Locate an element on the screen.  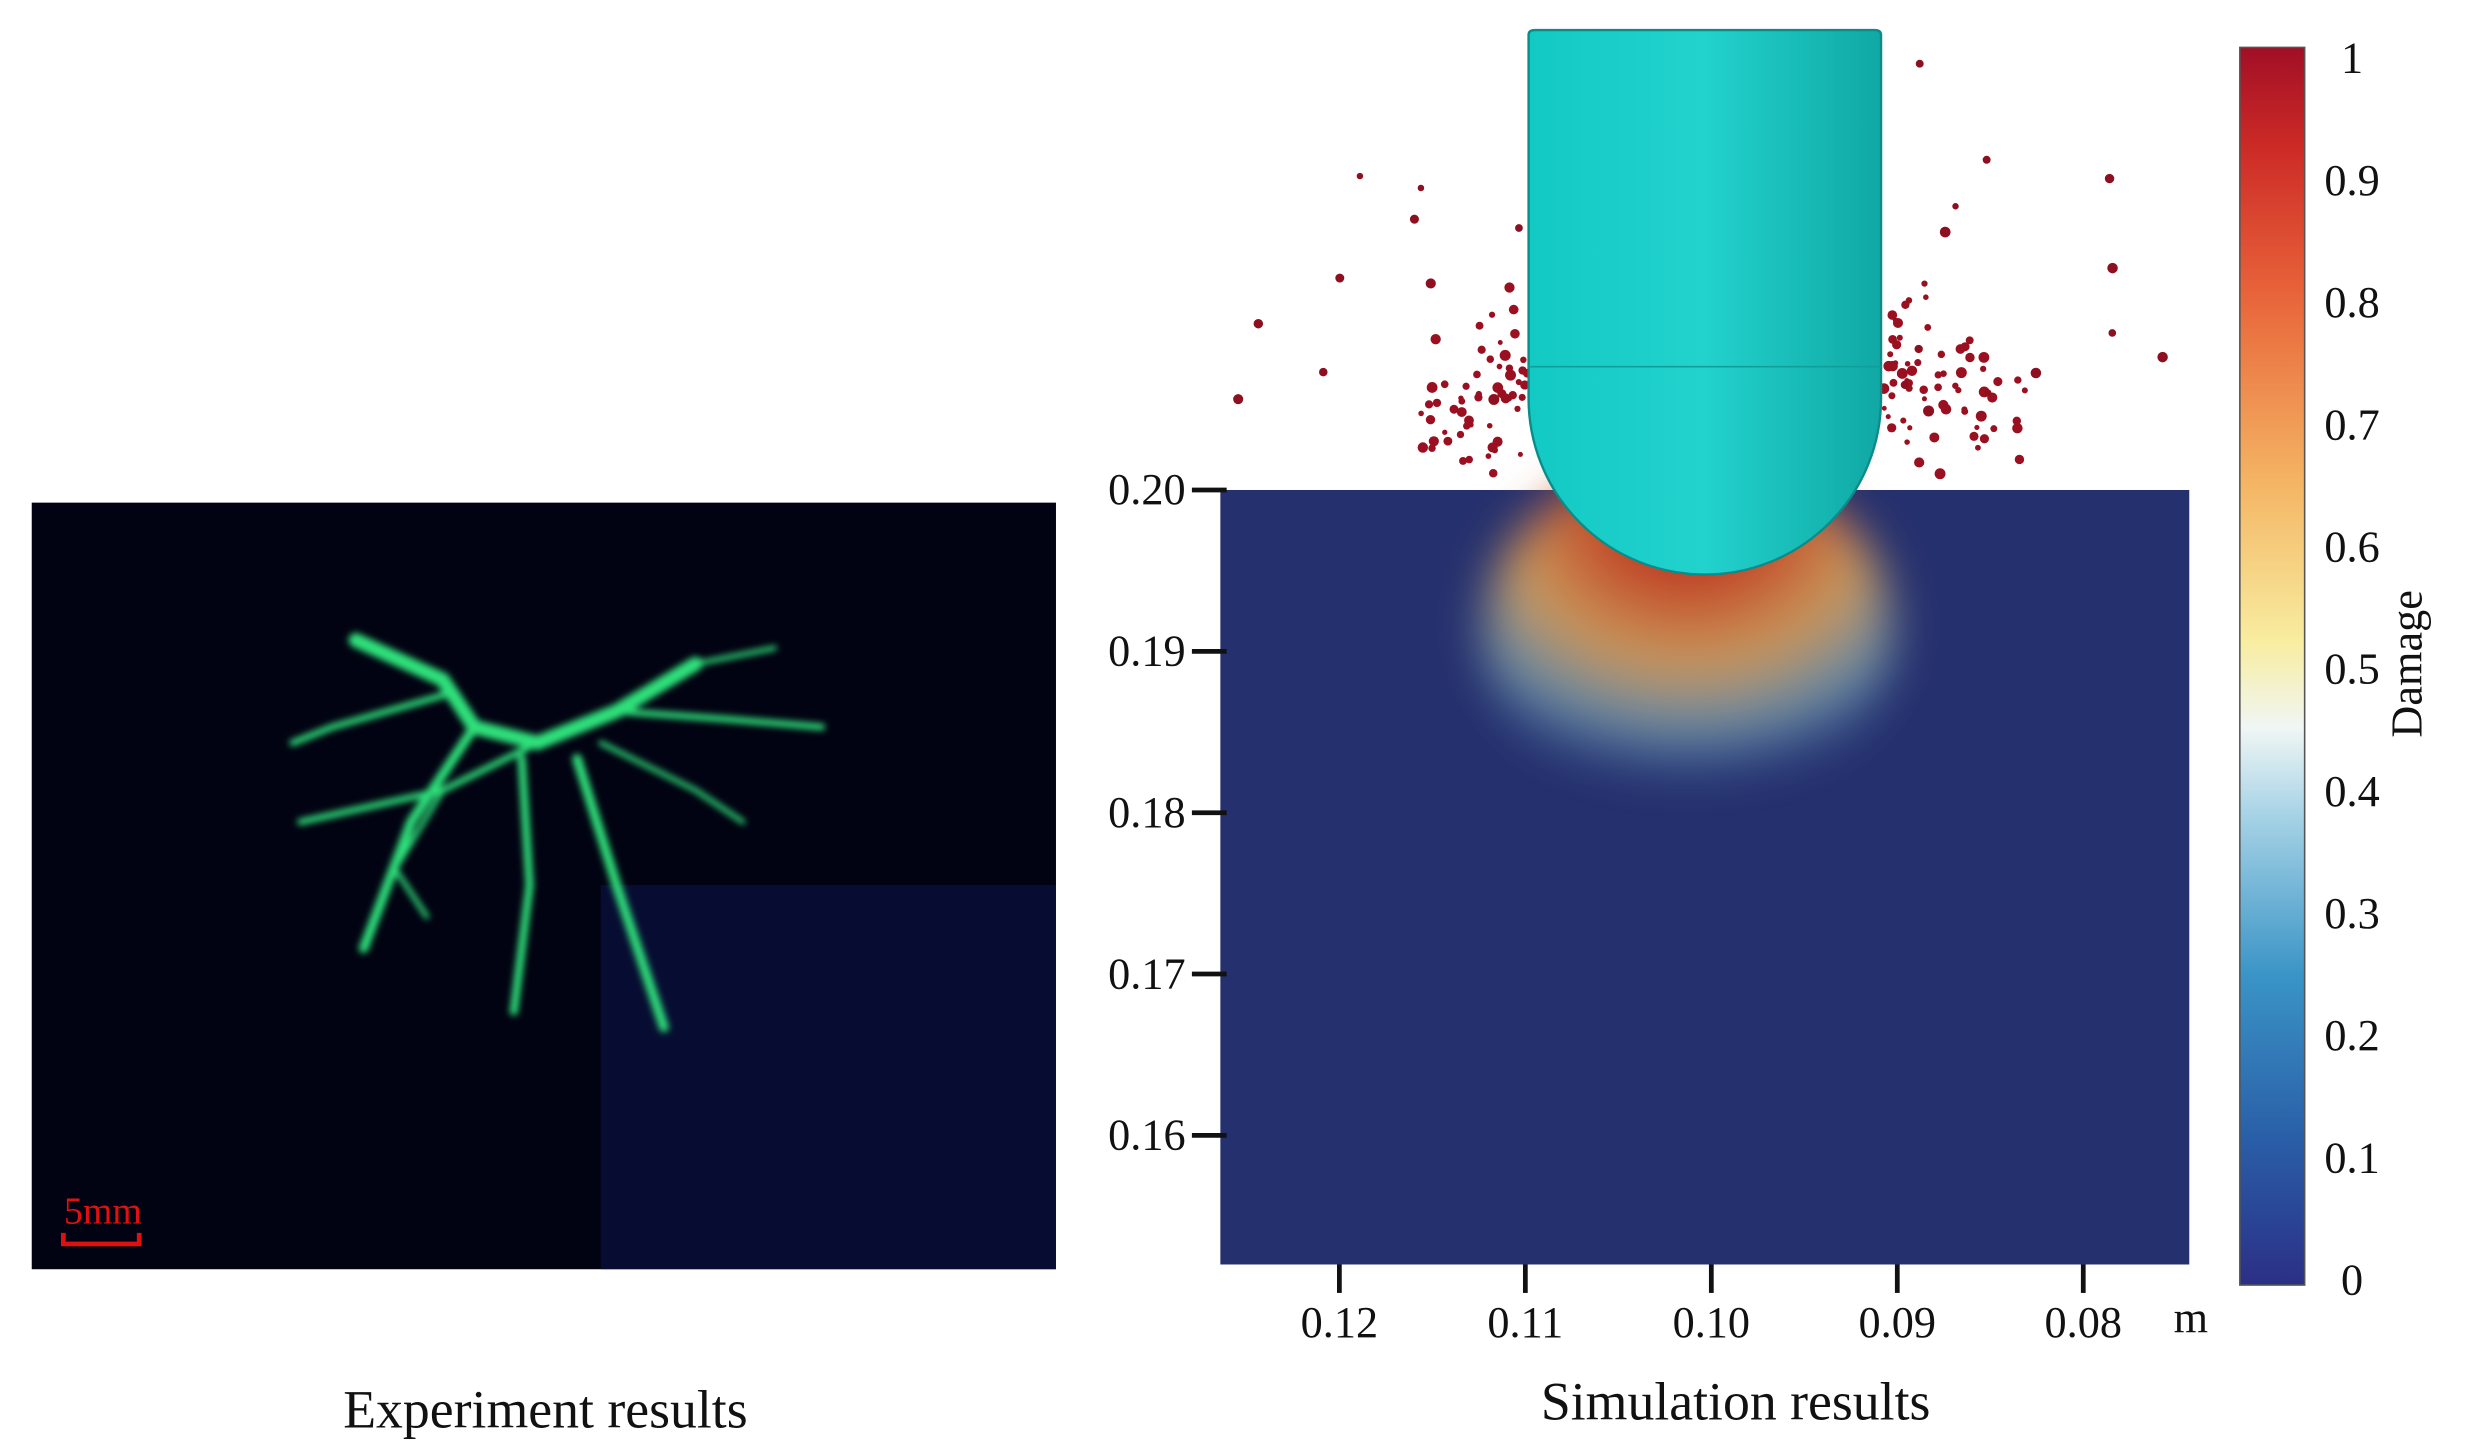
colorbar-tick-label: 0.2 is located at coordinates (2351, 1035).